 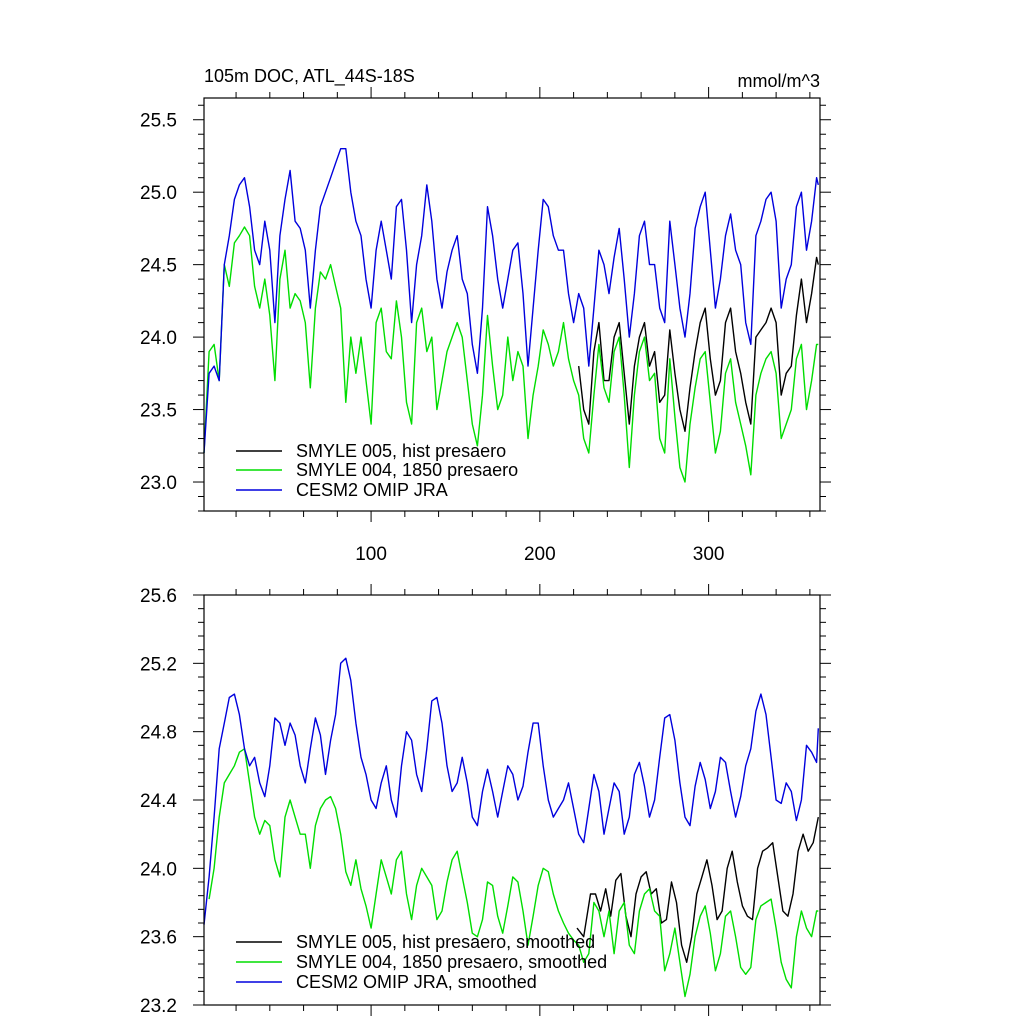 What do you see at coordinates (445, 942) in the screenshot?
I see `bottom-legend-label-0: SMYLE 005, hist presaero, smoothed` at bounding box center [445, 942].